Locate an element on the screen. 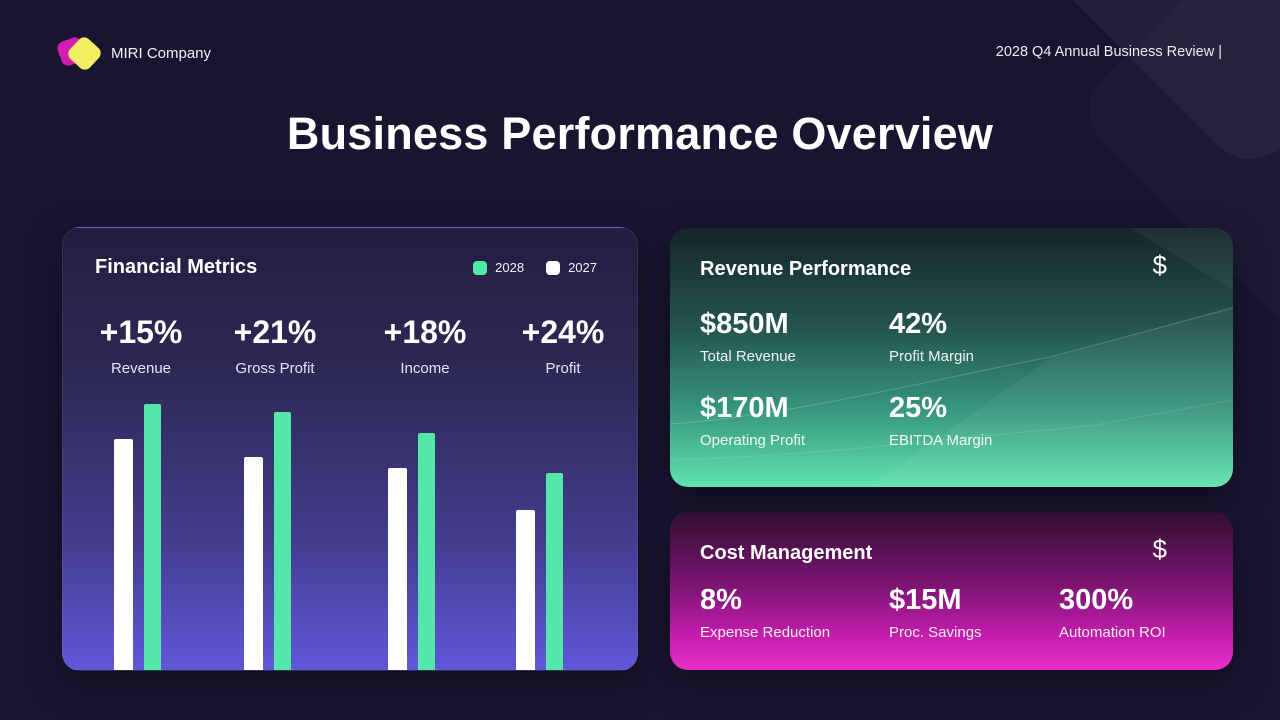 This screenshot has height=720, width=1280. stat-expense-reduction-label: Expense Reduction is located at coordinates (765, 633).